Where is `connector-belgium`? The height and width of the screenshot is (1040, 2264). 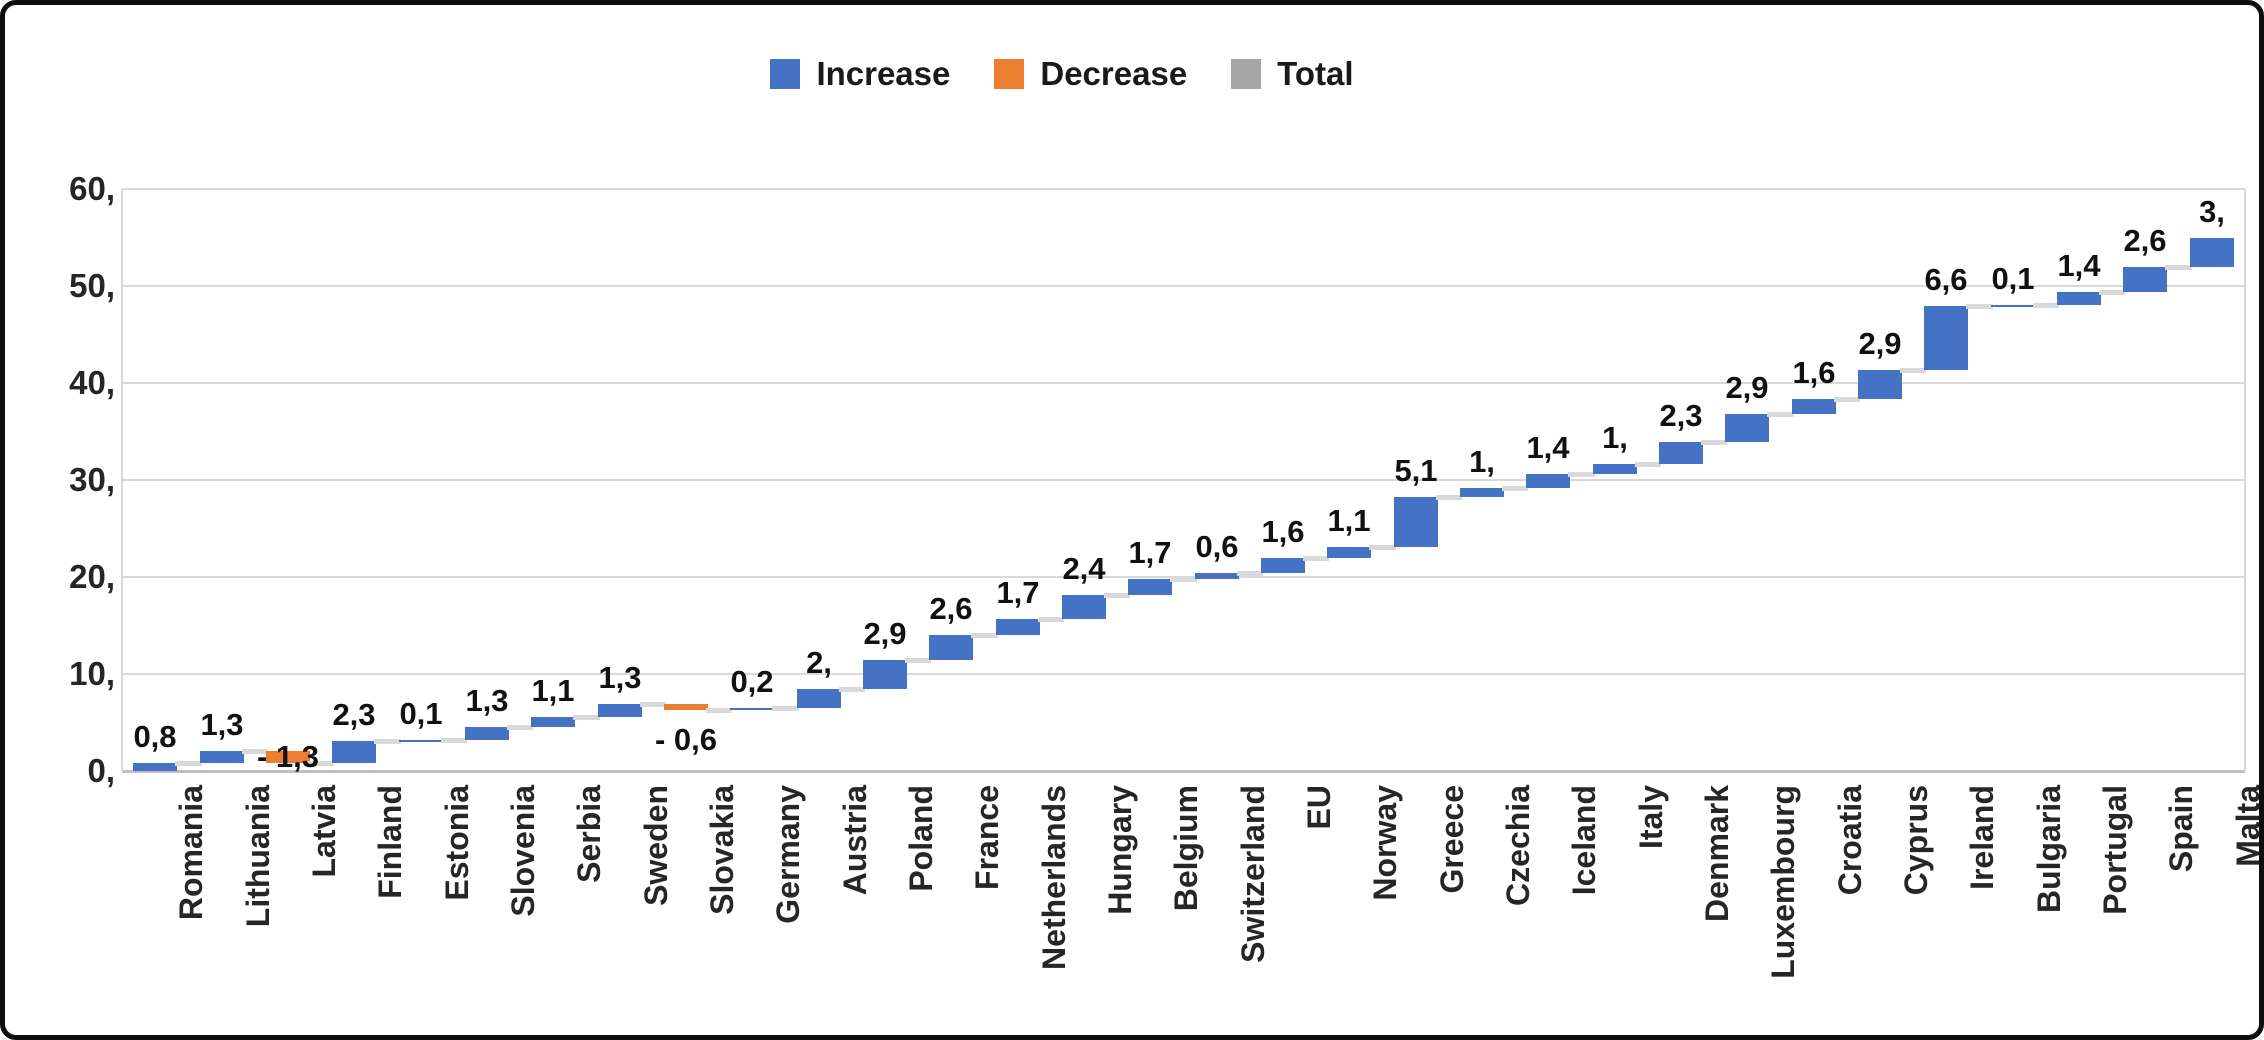 connector-belgium is located at coordinates (1183, 579).